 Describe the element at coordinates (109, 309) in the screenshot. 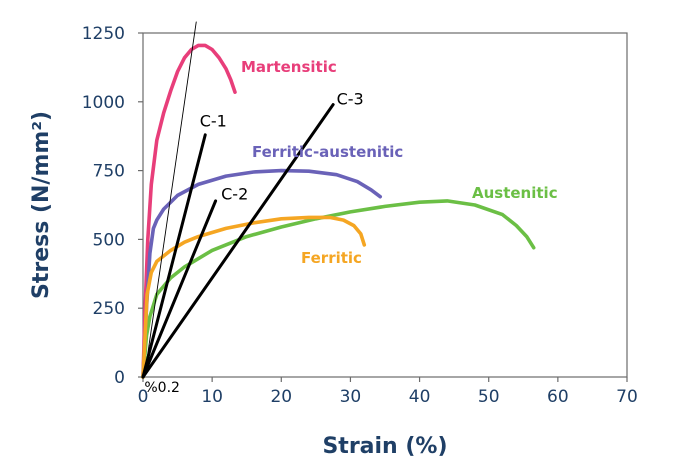

I see `y-tick-label: 250` at that location.